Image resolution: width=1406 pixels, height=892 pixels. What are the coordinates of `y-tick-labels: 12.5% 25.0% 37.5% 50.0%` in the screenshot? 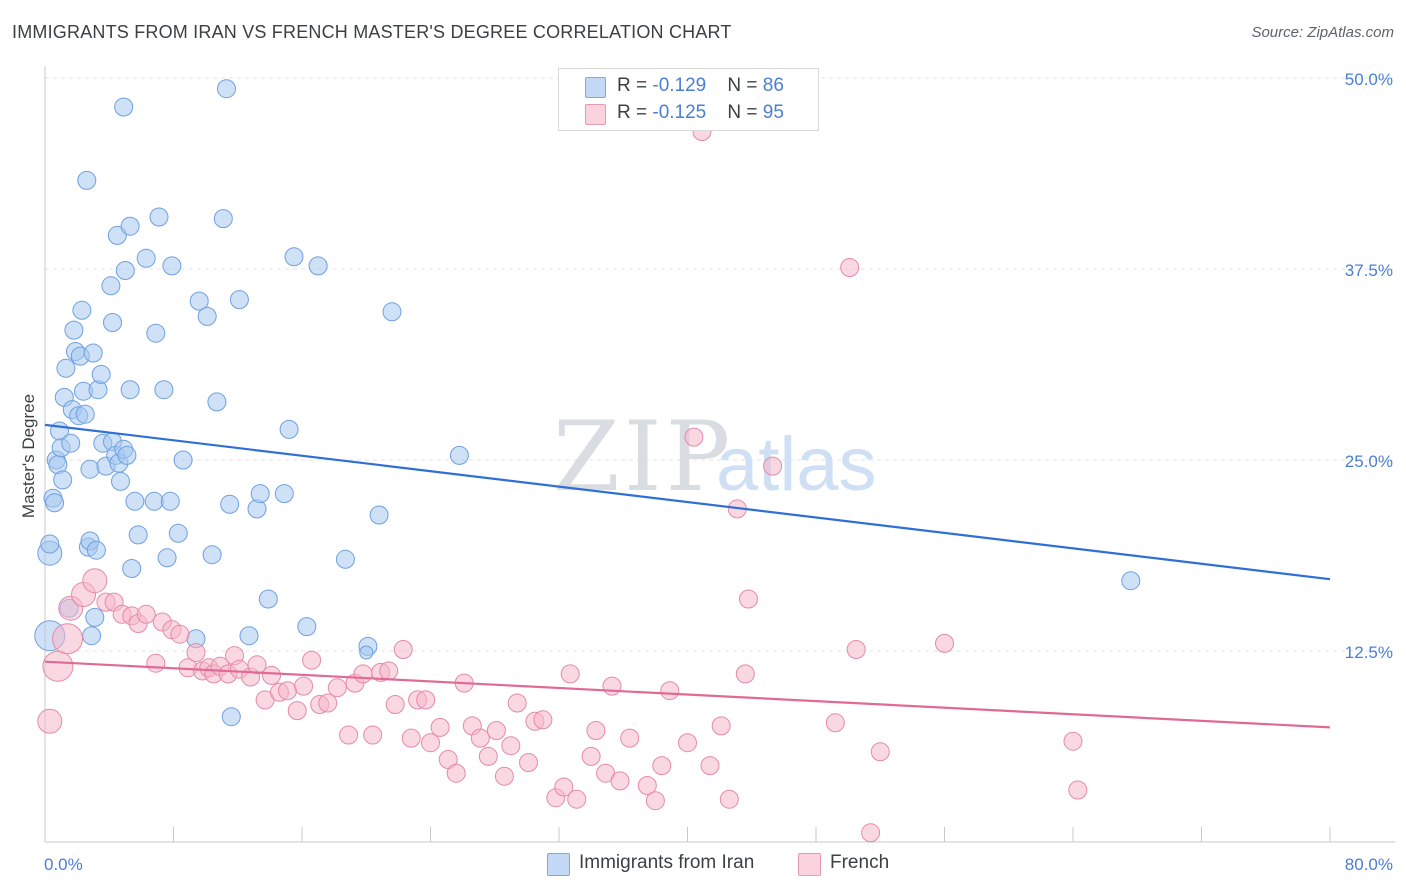 It's located at (1369, 366).